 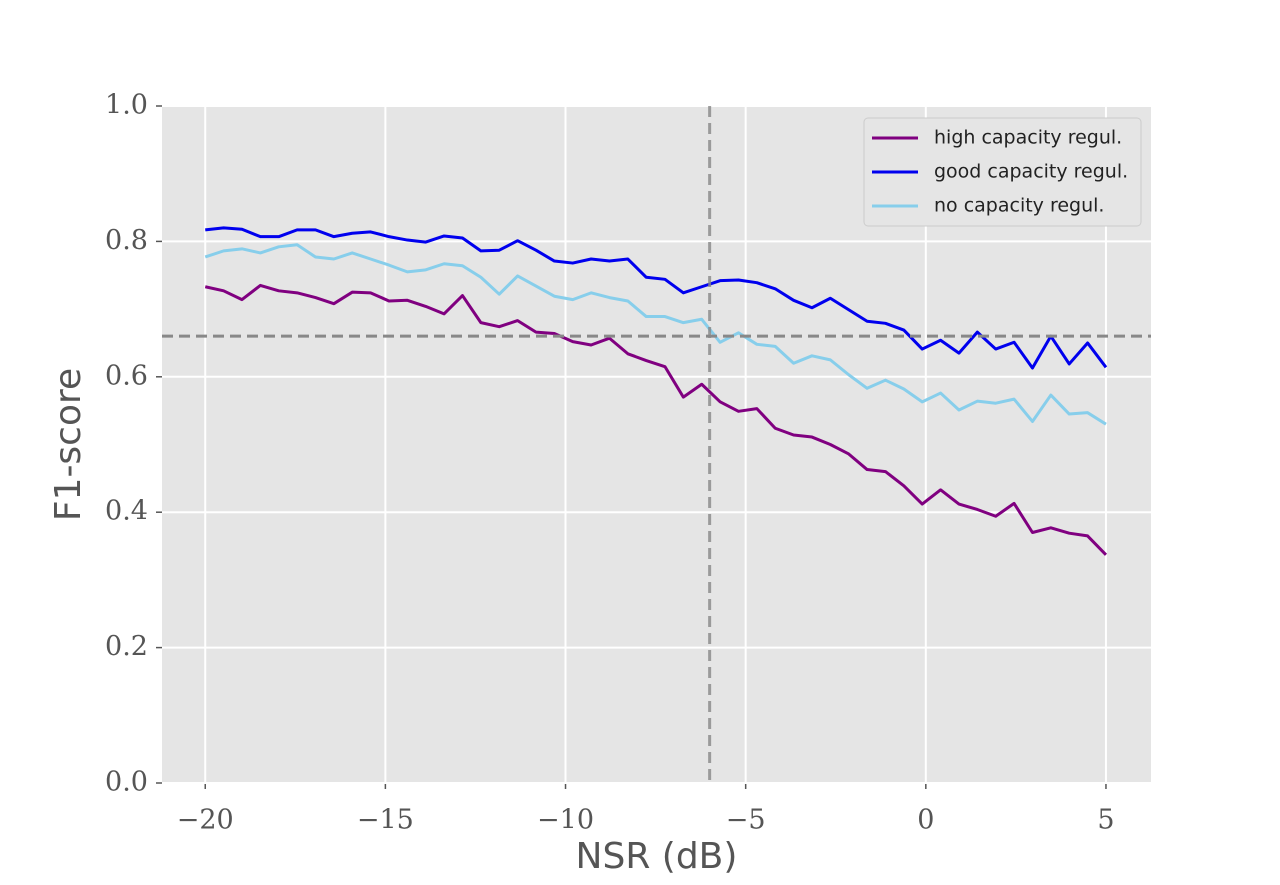 What do you see at coordinates (126, 105) in the screenshot?
I see `y-tick-label: 1.0` at bounding box center [126, 105].